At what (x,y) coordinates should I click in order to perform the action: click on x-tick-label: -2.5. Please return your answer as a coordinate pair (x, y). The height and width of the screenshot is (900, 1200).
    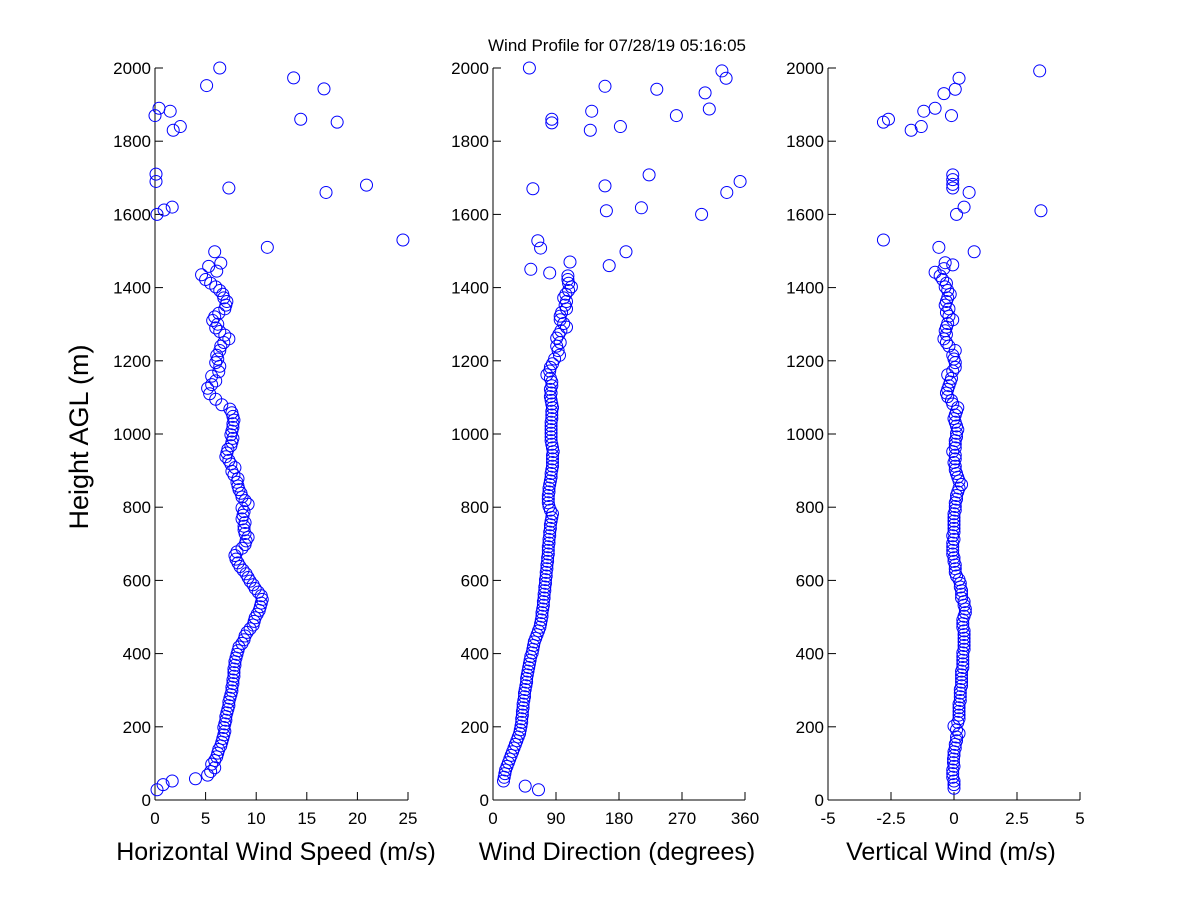
    Looking at the image, I should click on (890, 818).